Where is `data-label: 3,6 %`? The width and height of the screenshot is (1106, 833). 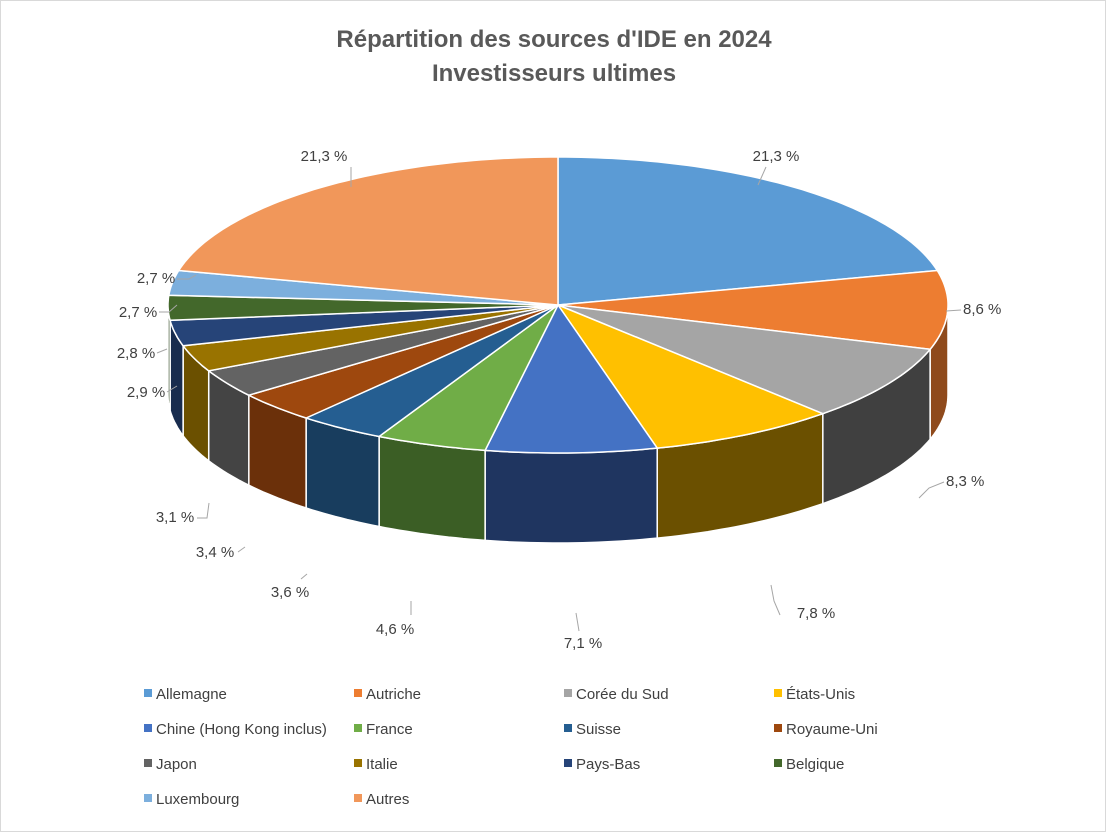 data-label: 3,6 % is located at coordinates (290, 592).